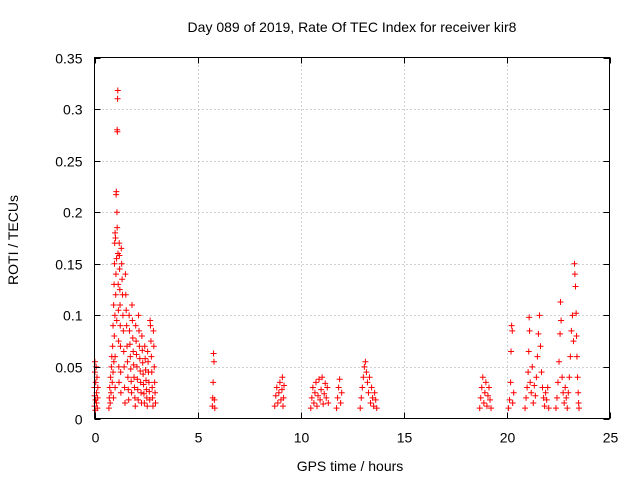 The image size is (640, 480). Describe the element at coordinates (350, 466) in the screenshot. I see `x-axis-label: GPS time / hours` at that location.